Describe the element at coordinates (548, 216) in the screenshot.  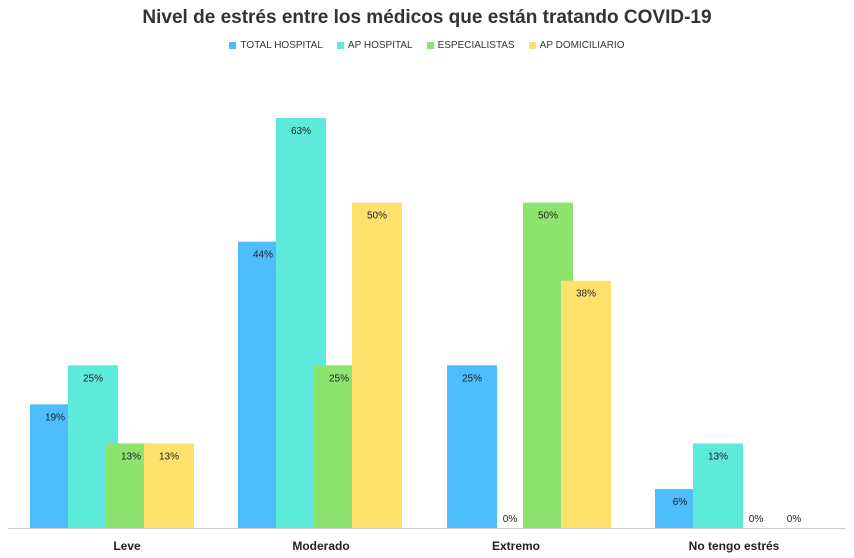
I see `data-label-especialistas-extremo: 50%` at that location.